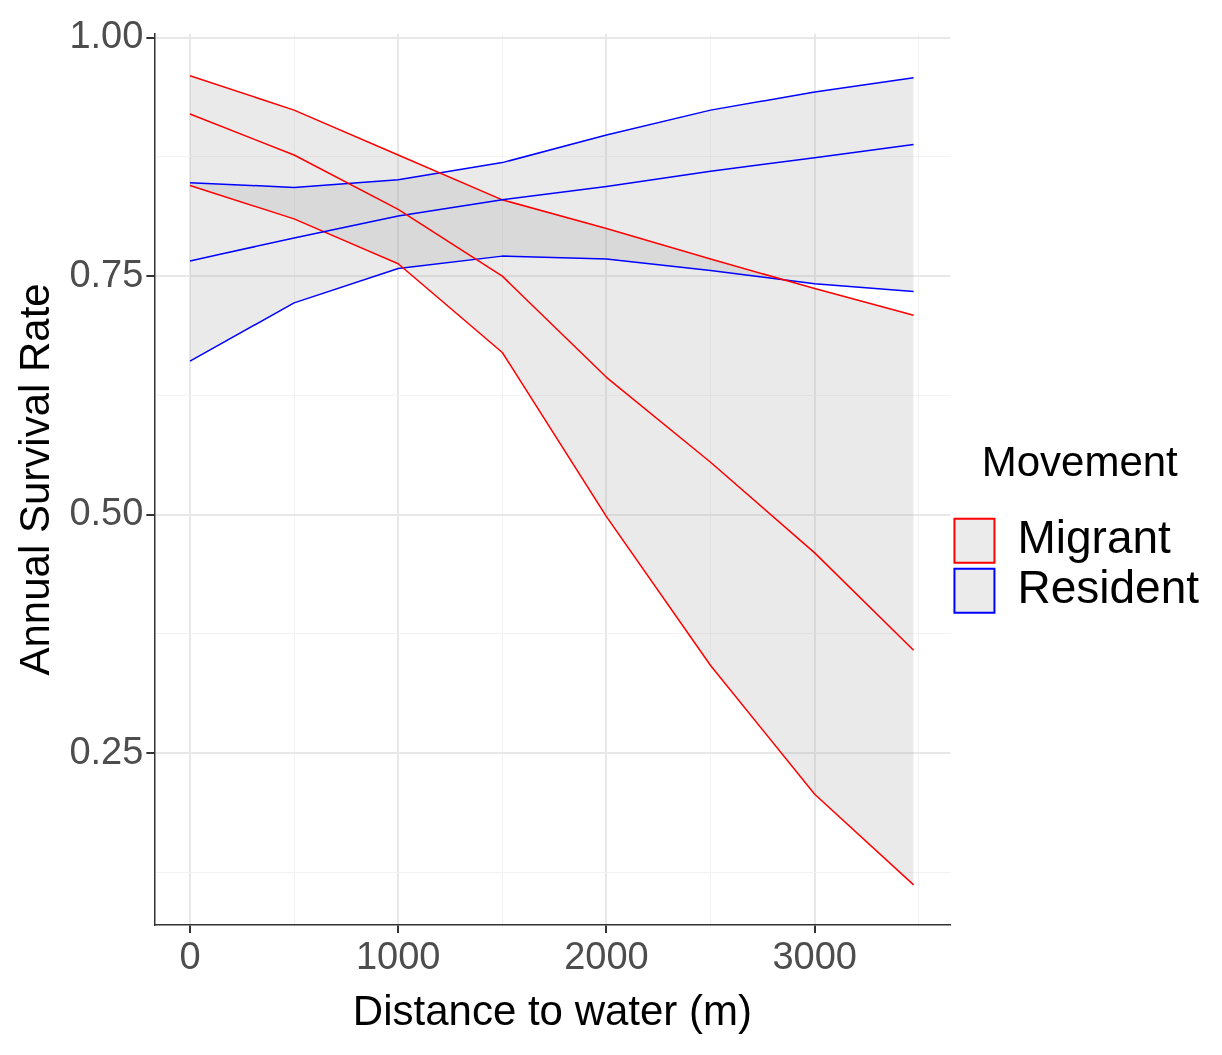 This screenshot has height=1055, width=1222. I want to click on legend-label: Migrant, so click(1094, 537).